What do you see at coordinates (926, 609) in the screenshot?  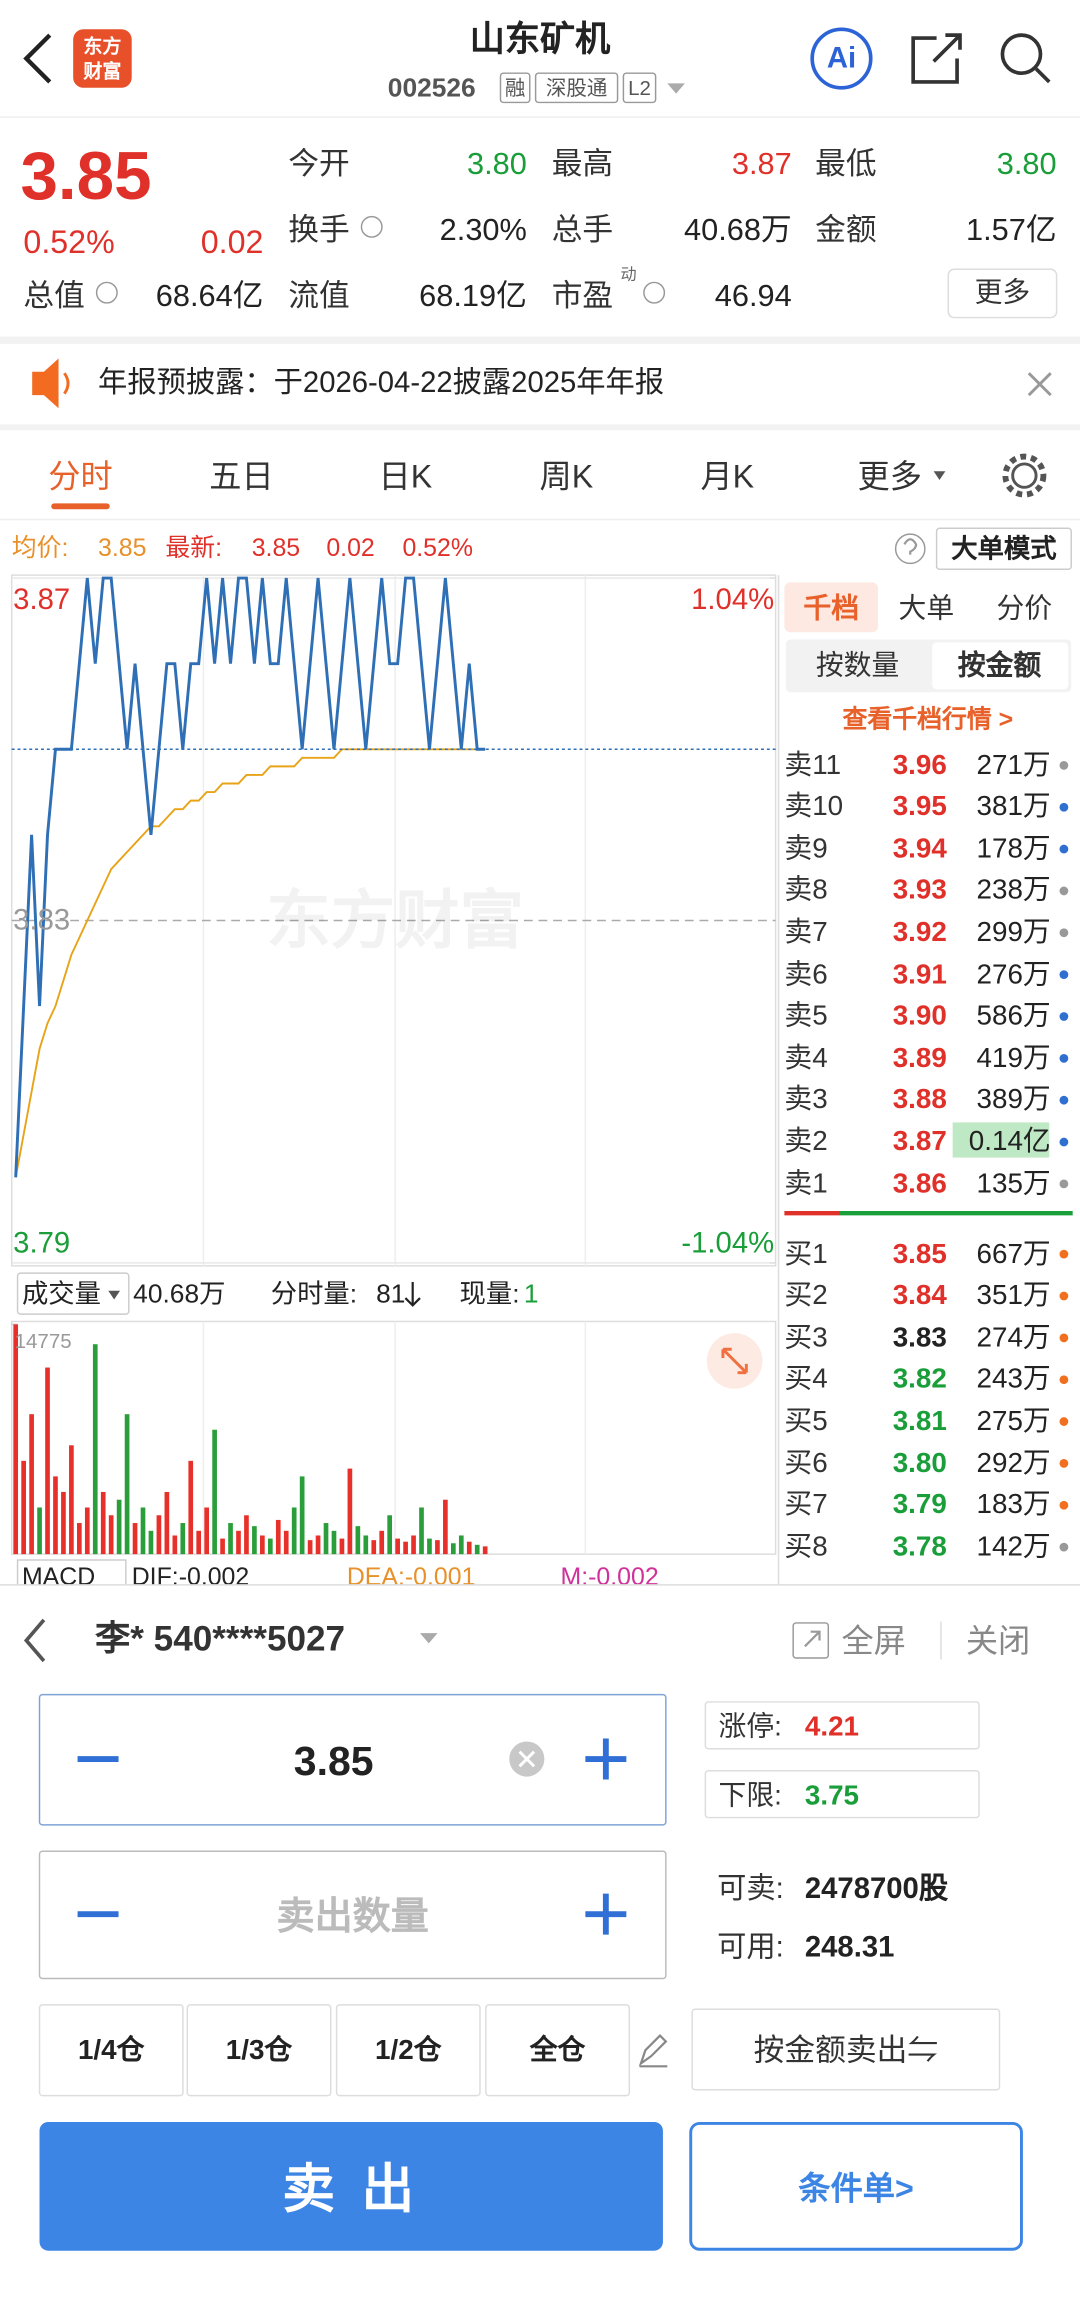 I see `book-tab: 大单` at bounding box center [926, 609].